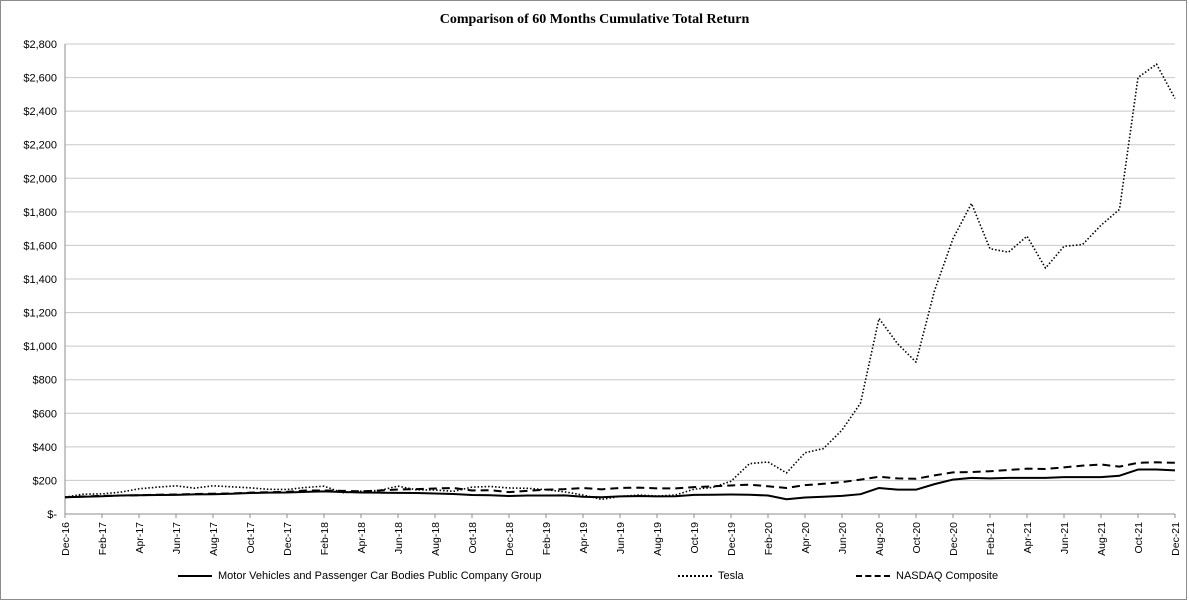 This screenshot has height=602, width=1189. What do you see at coordinates (806, 538) in the screenshot?
I see `x-tick-label: Apr-20` at bounding box center [806, 538].